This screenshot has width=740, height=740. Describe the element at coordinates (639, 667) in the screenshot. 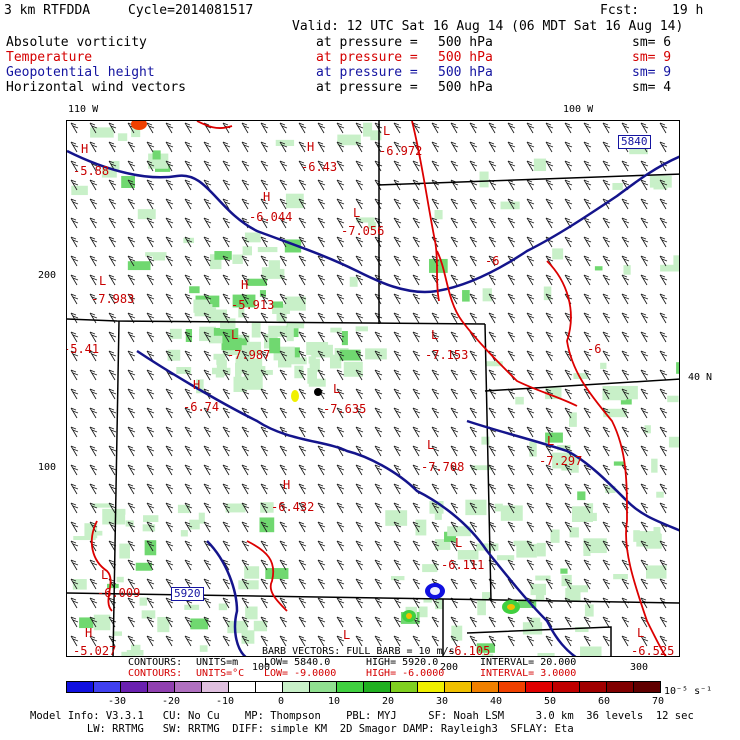

I see `bottom-x-300: 300` at that location.